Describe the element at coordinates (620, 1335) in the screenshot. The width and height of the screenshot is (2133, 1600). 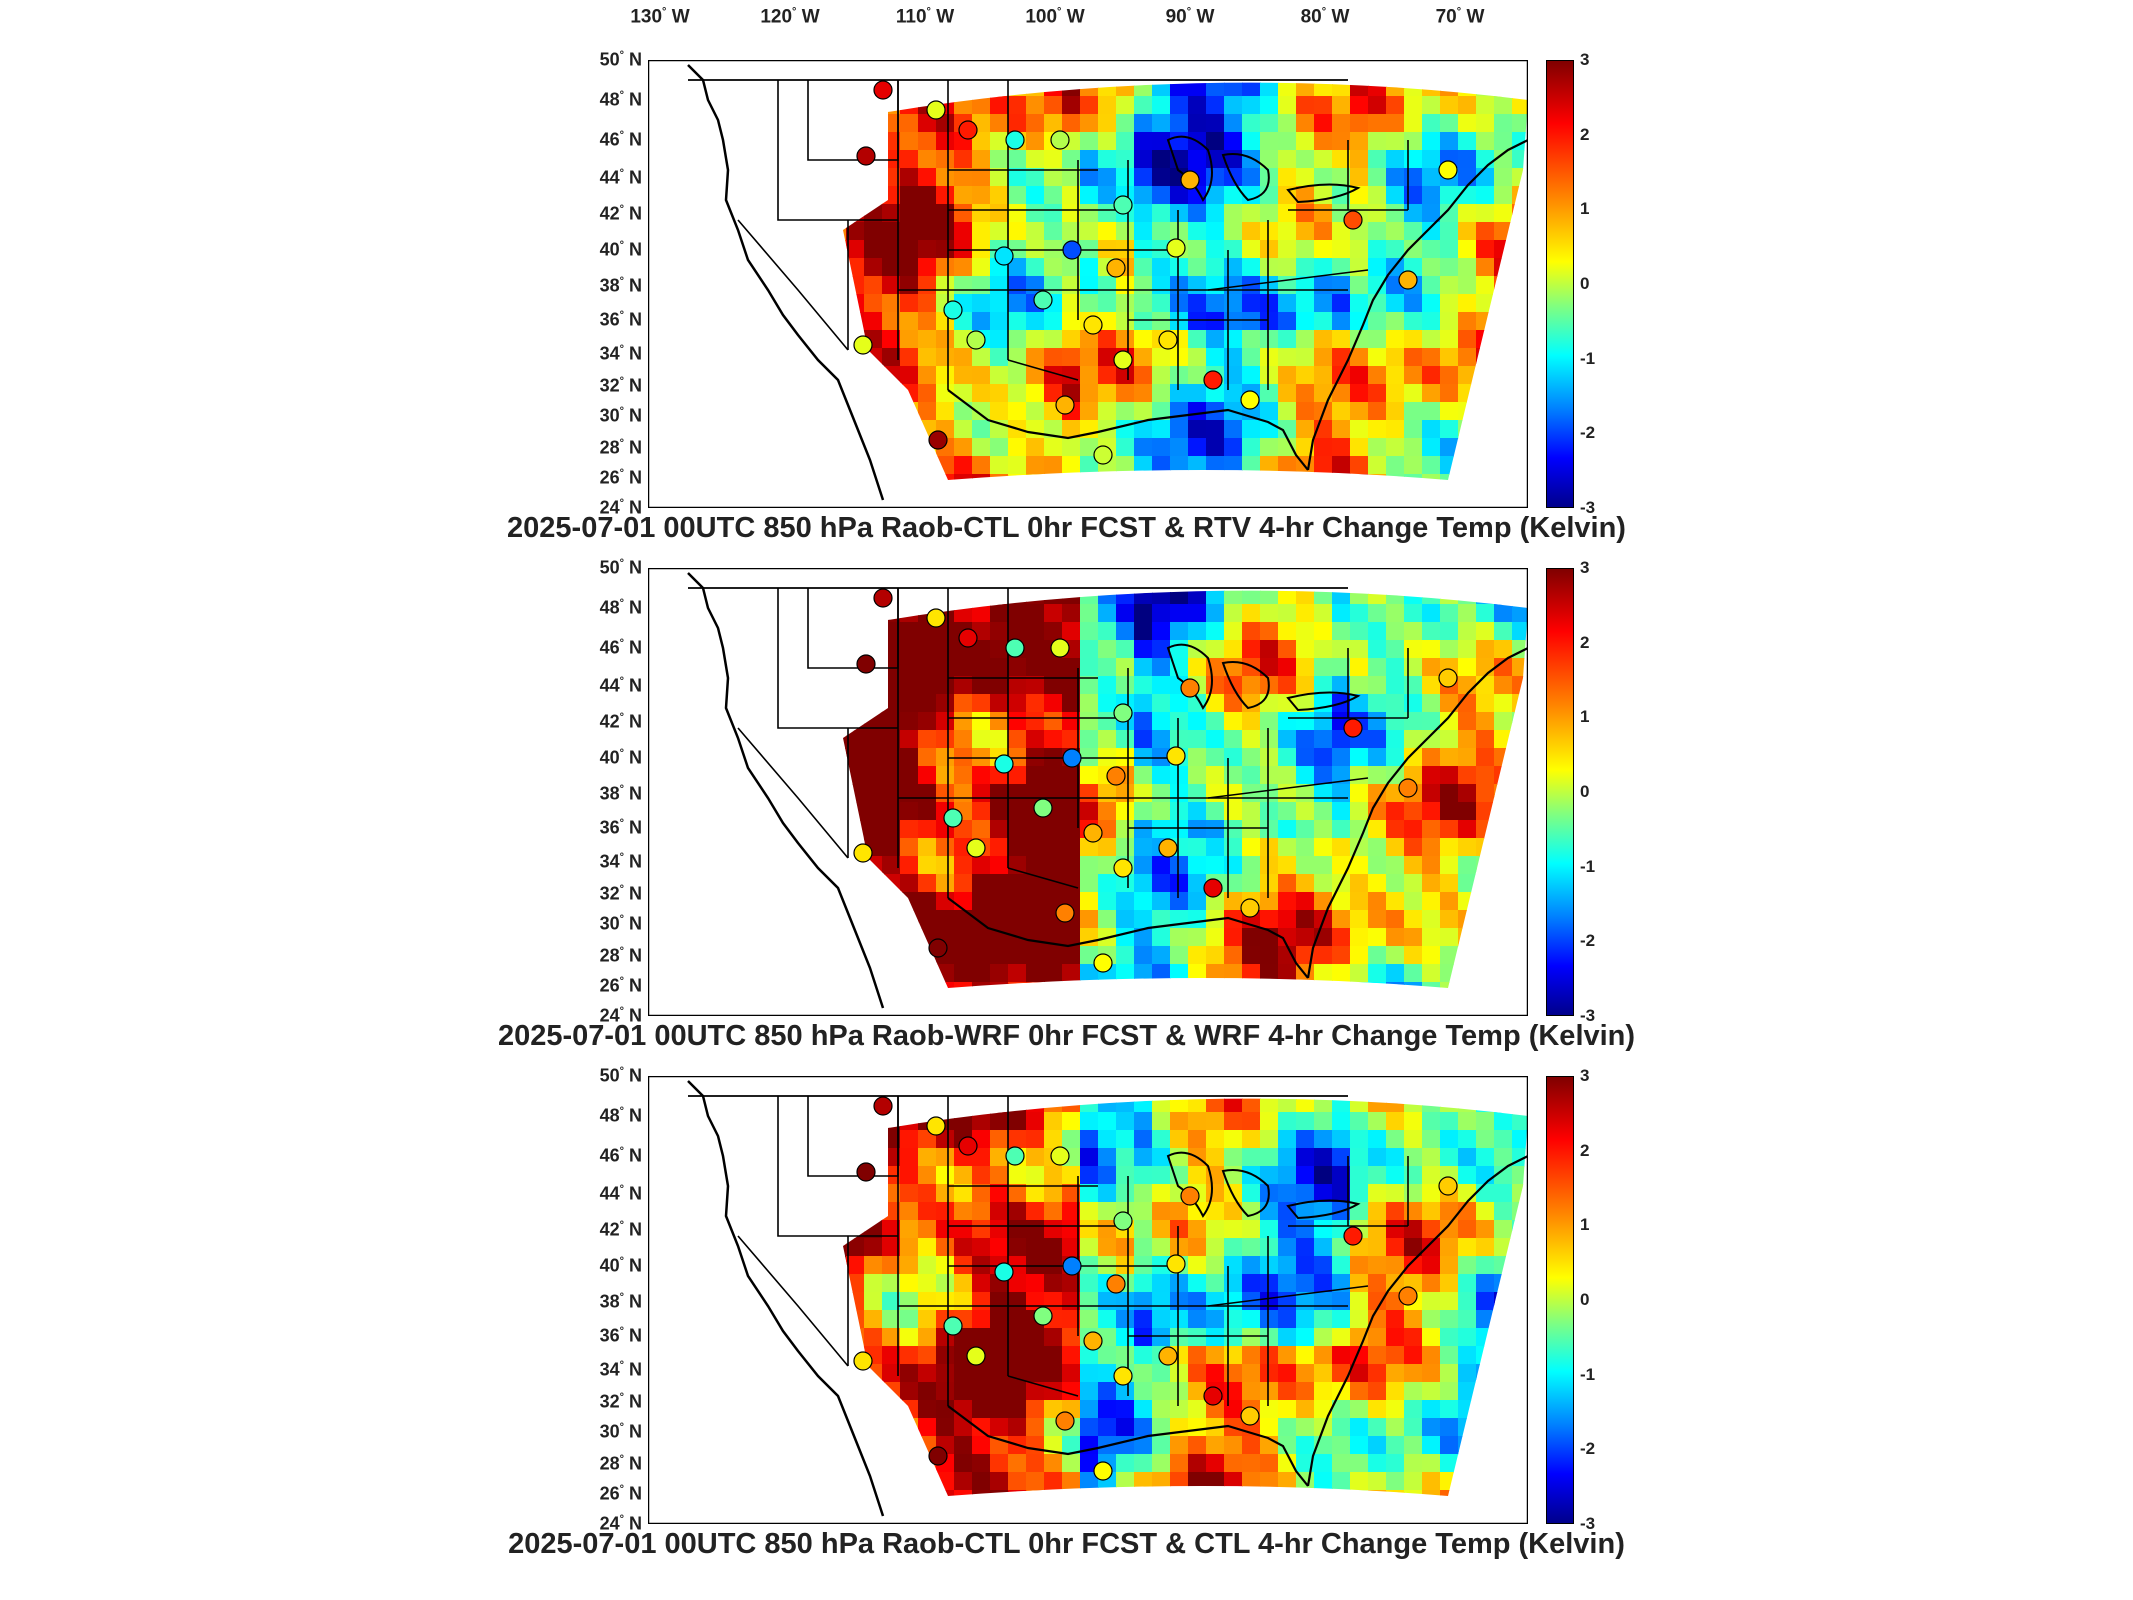
I see `lat-tick-label: 36° N` at that location.